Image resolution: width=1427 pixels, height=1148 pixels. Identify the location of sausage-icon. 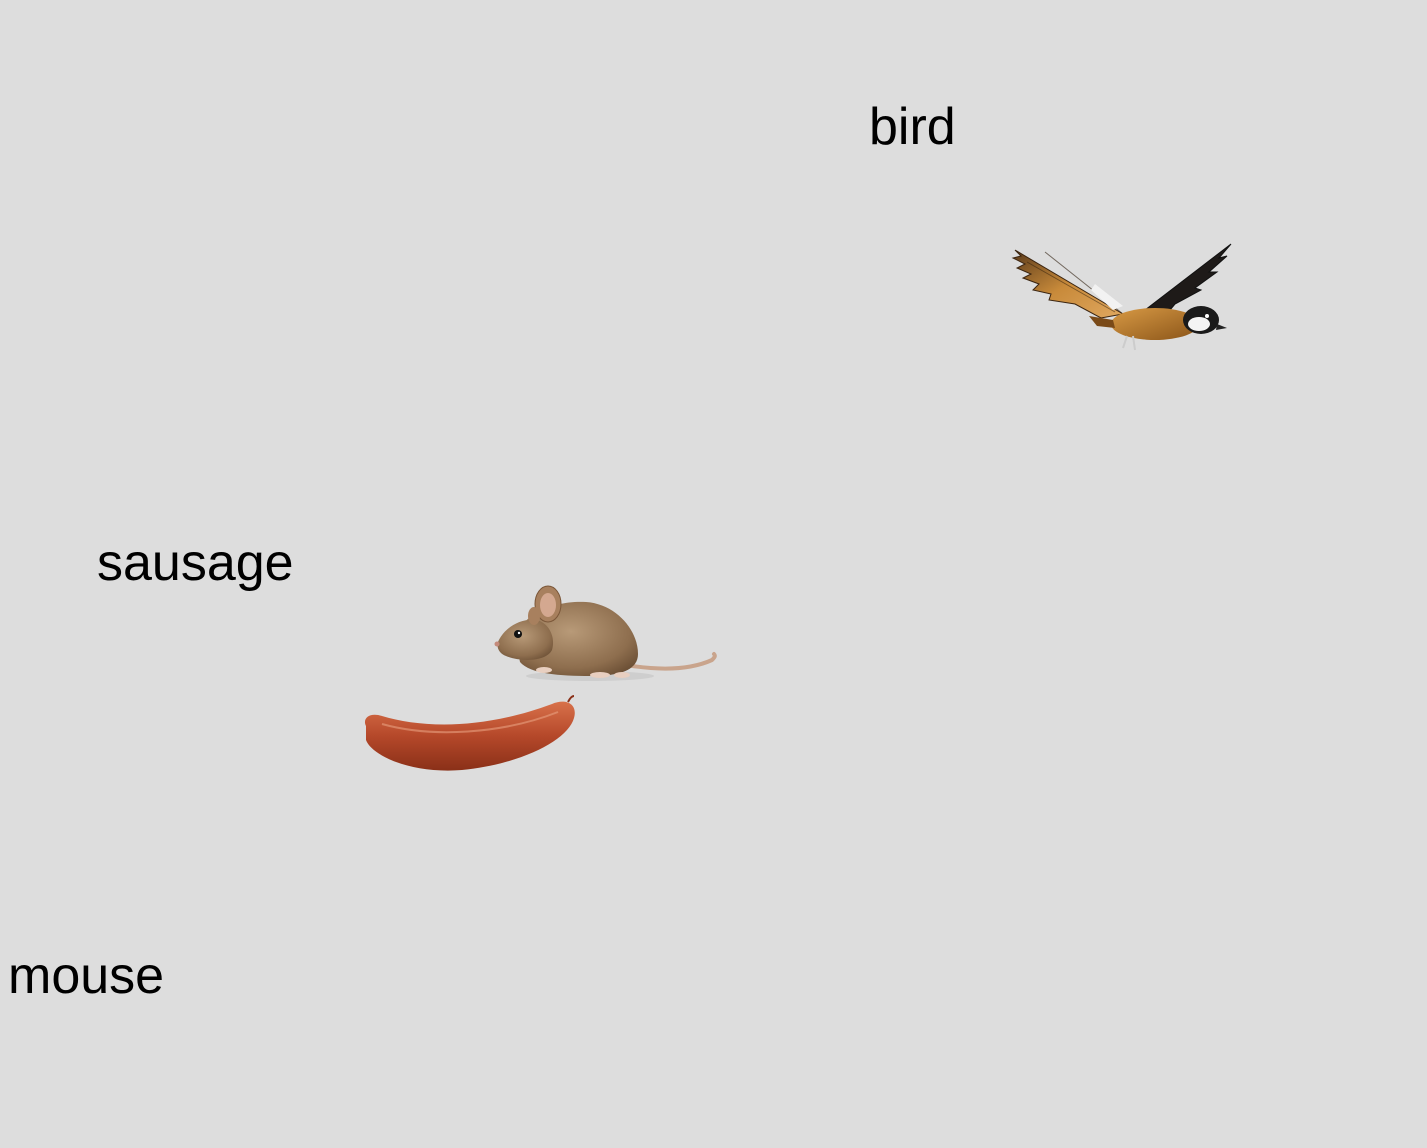
(467, 734).